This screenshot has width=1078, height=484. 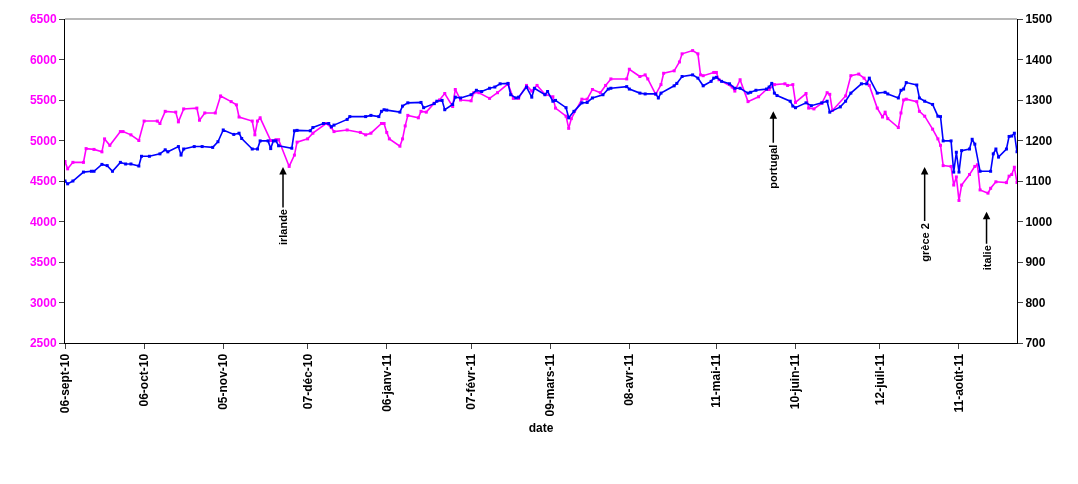 What do you see at coordinates (795, 381) in the screenshot?
I see `x-tick-label: 10-juin-11` at bounding box center [795, 381].